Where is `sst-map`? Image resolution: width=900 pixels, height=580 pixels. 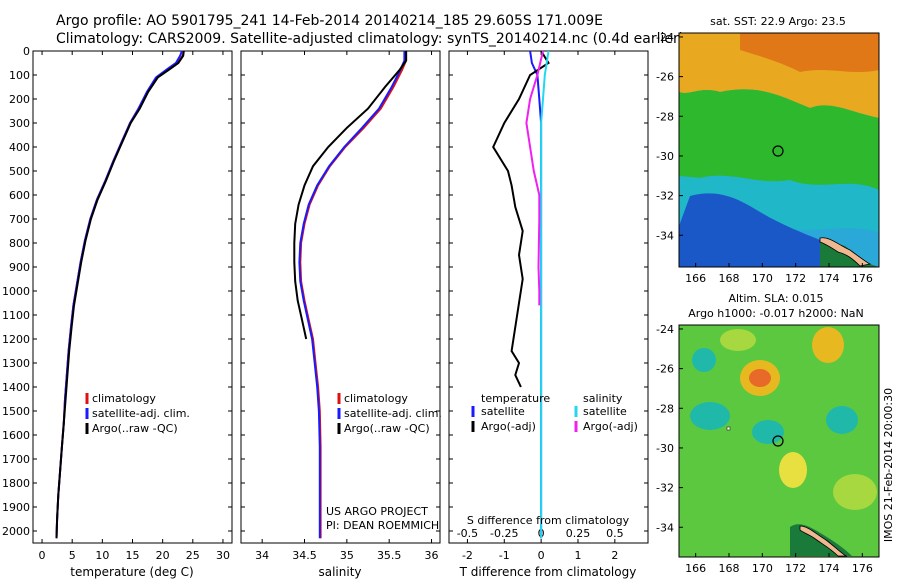 sst-map is located at coordinates (779, 150).